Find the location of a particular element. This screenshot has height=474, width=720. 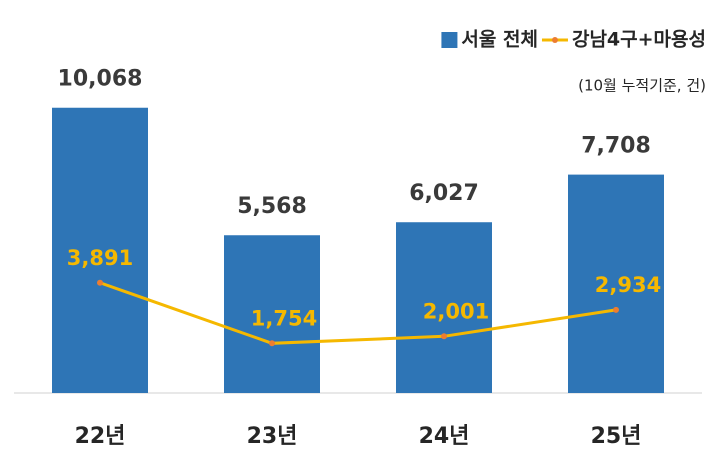

x-tick-label: 23년 is located at coordinates (272, 436).